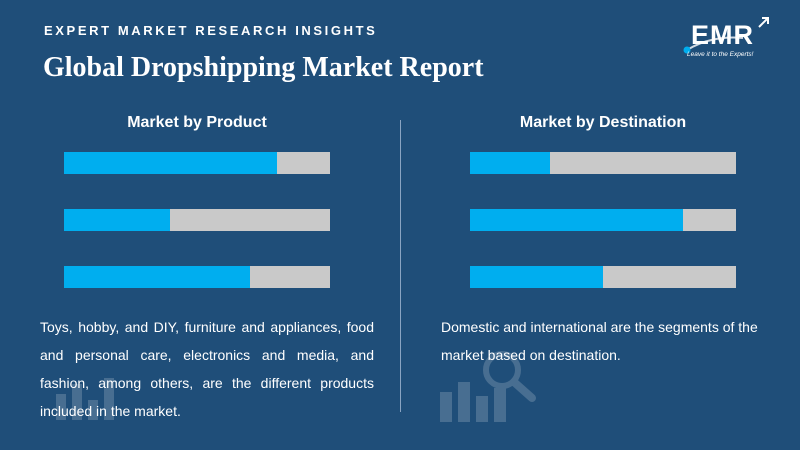 Image resolution: width=800 pixels, height=450 pixels. I want to click on product-bar-3-fill, so click(157, 277).